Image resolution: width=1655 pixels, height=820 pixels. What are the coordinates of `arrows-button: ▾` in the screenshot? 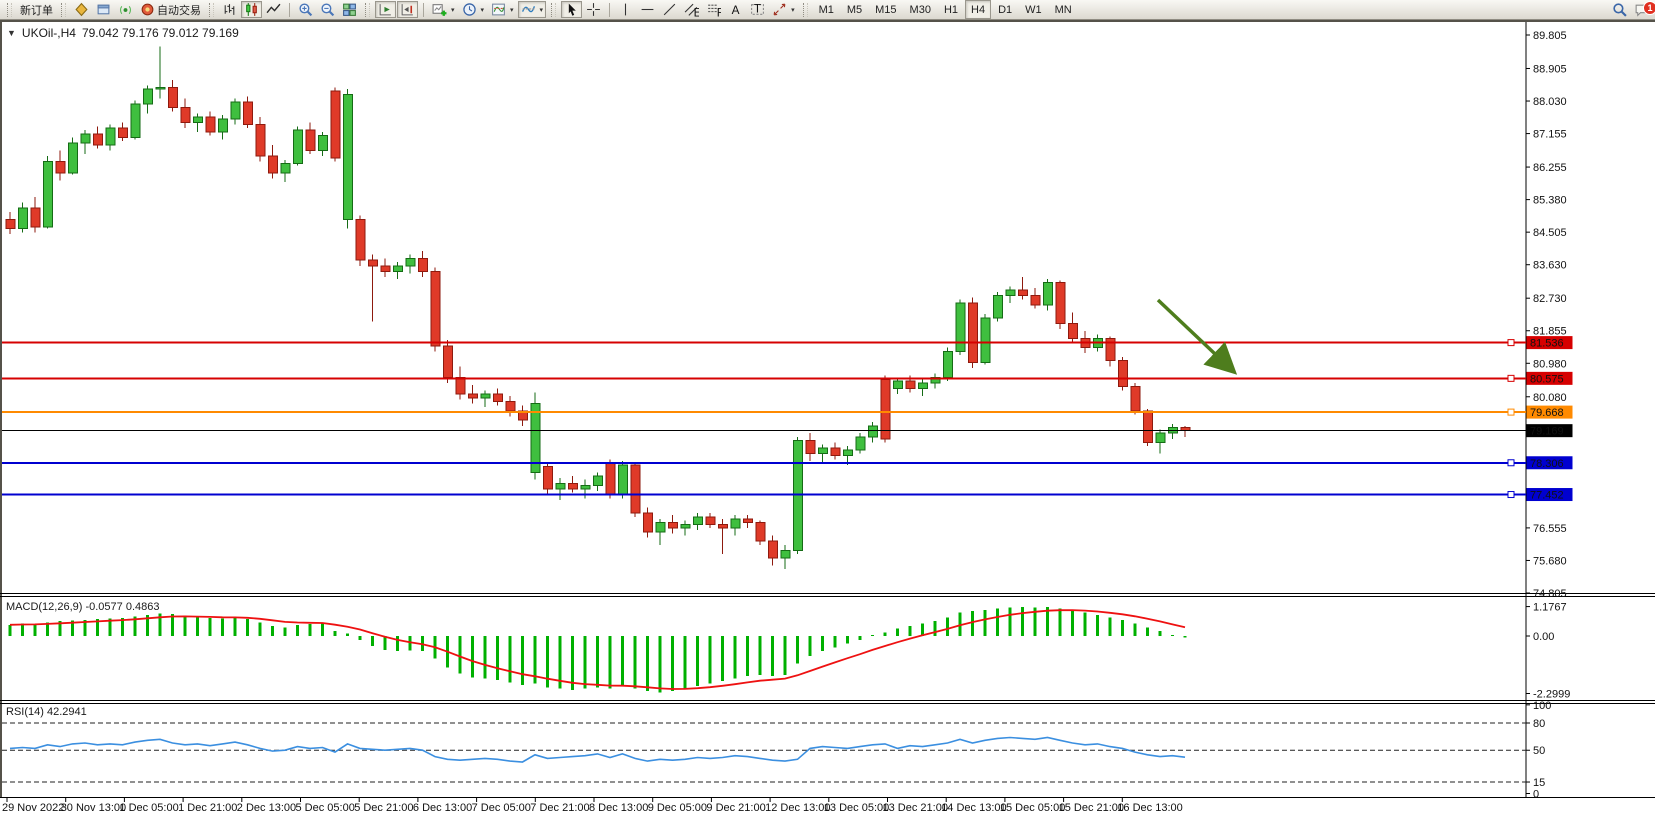 It's located at (783, 9).